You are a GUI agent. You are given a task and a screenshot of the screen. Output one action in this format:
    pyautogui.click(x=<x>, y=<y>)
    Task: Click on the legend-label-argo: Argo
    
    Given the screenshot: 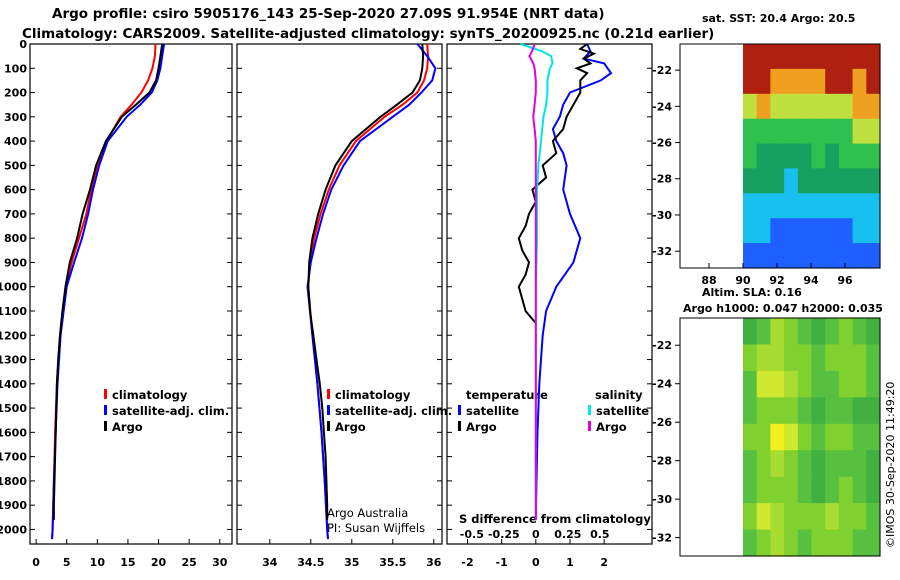 What is the action you would take?
    pyautogui.click(x=350, y=427)
    